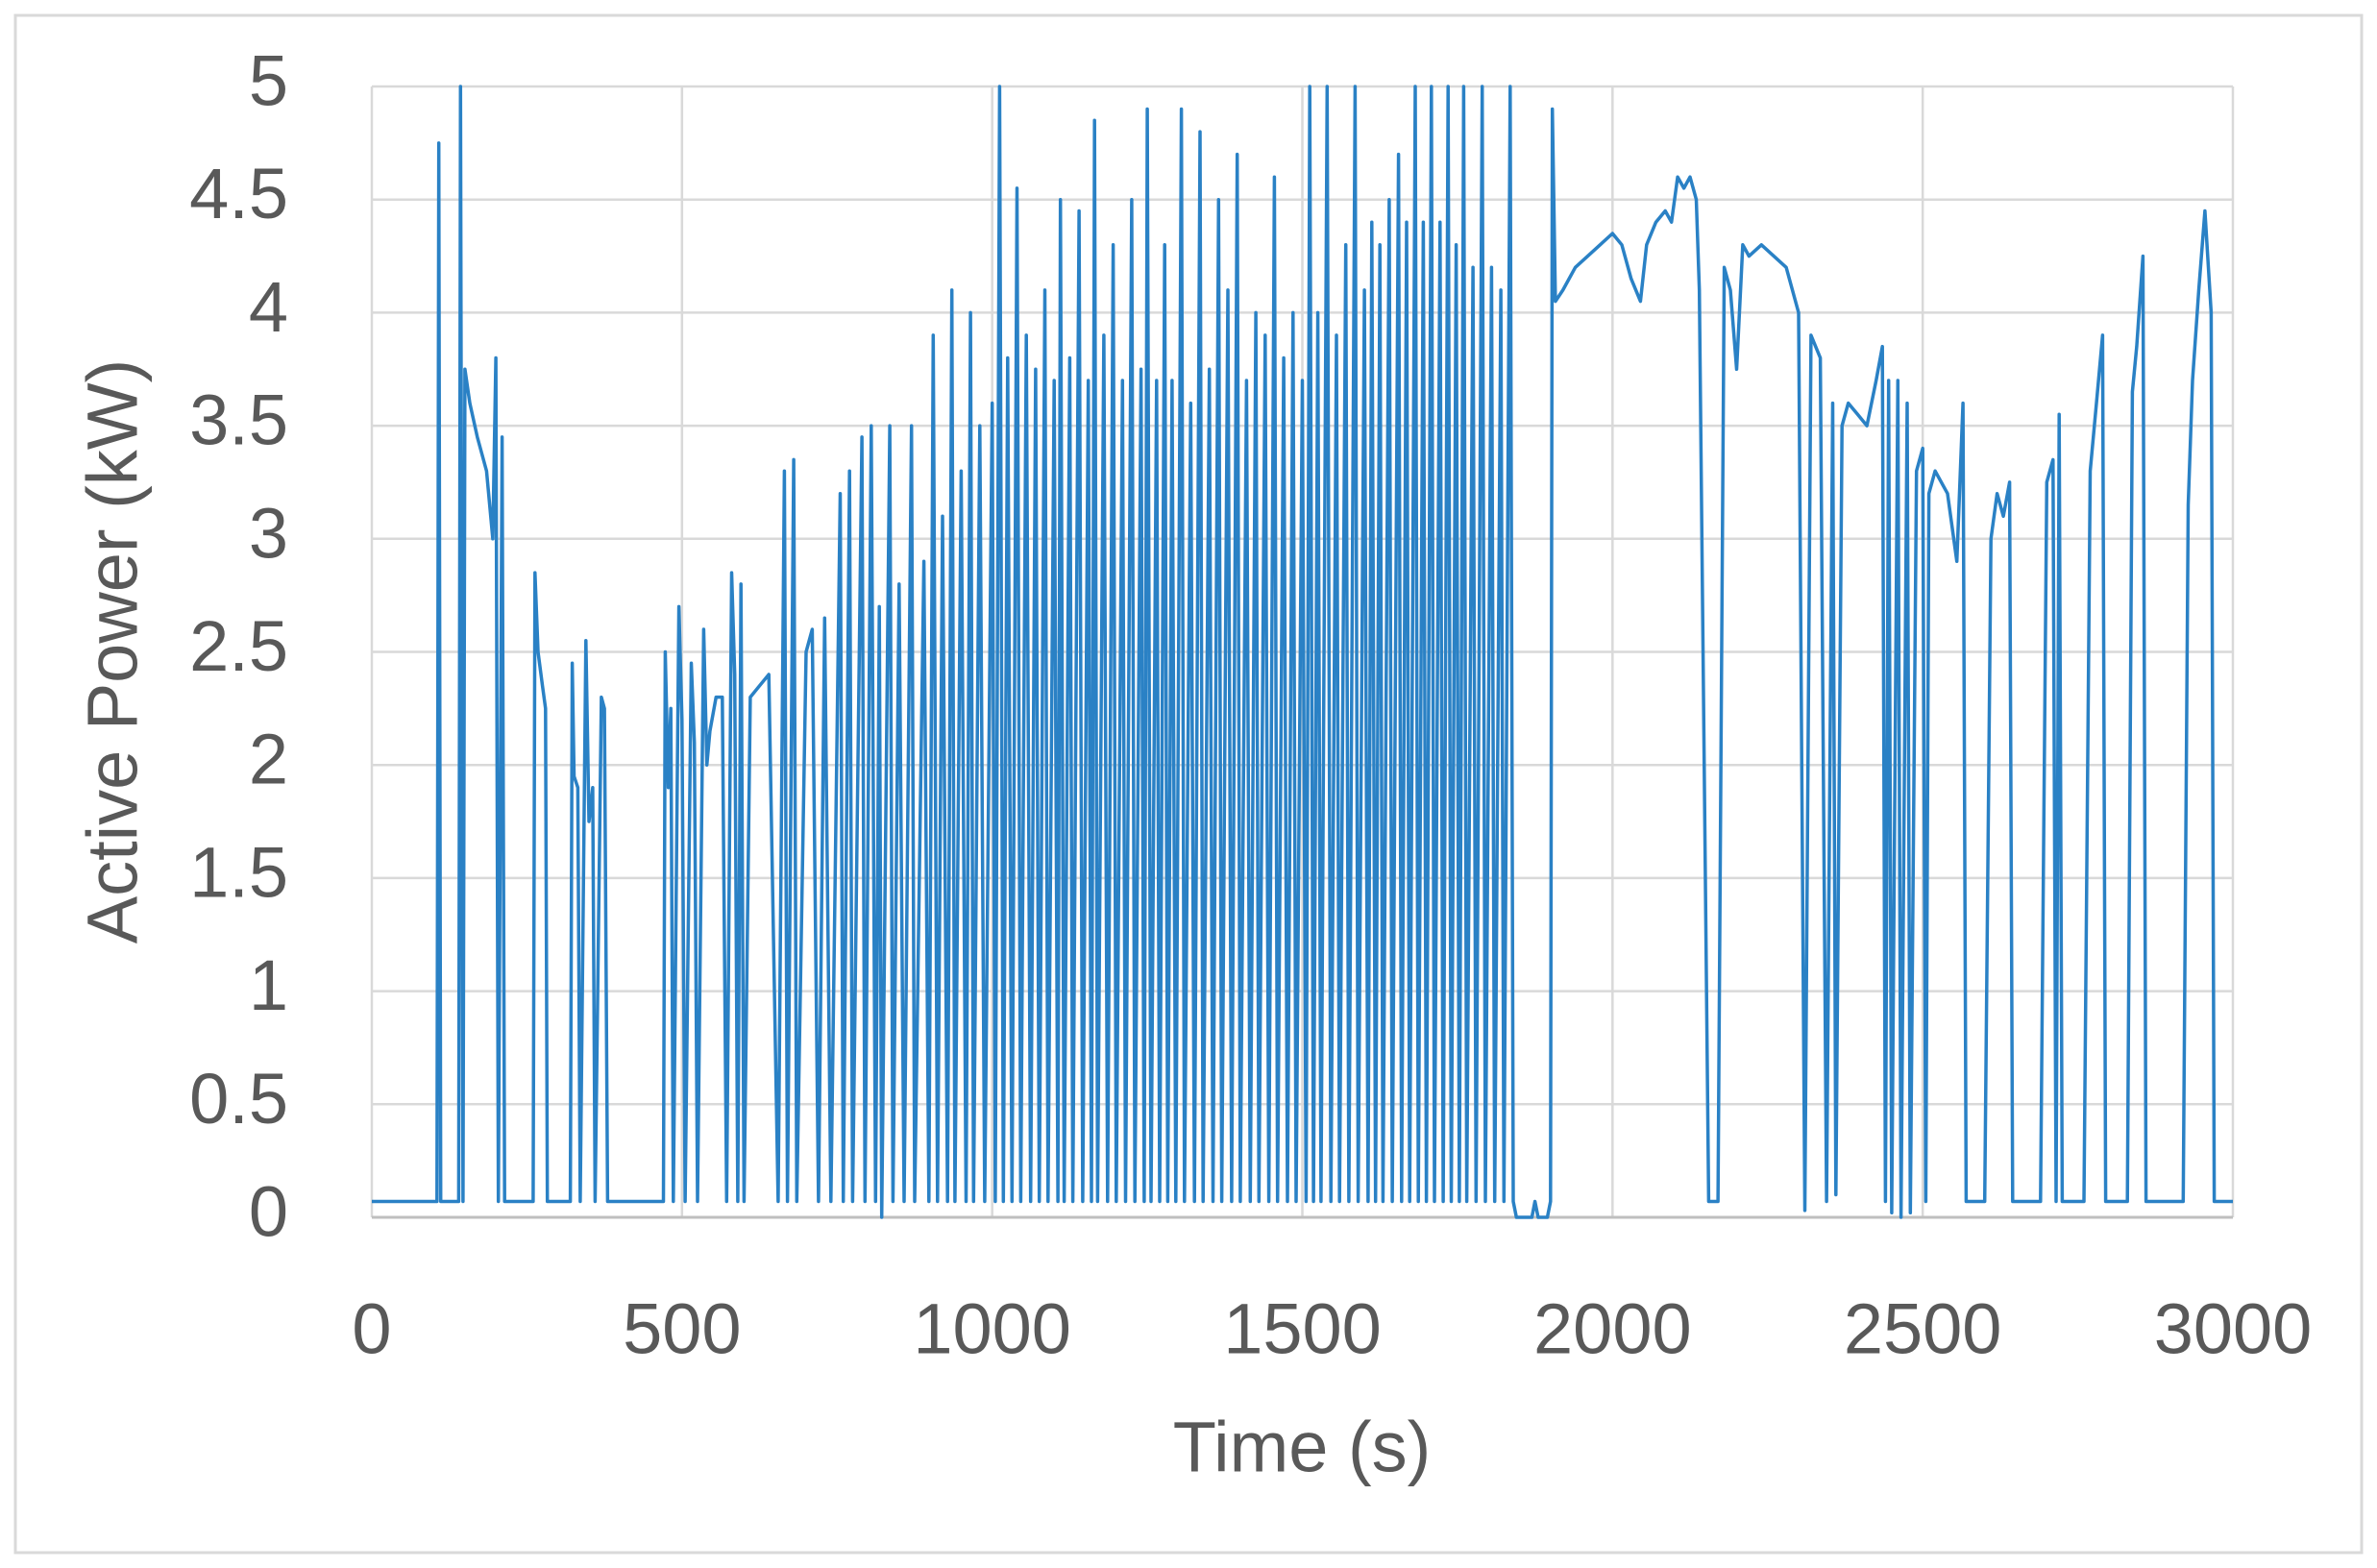 This screenshot has height=1568, width=2377. I want to click on x-tick-label: 0, so click(371, 1329).